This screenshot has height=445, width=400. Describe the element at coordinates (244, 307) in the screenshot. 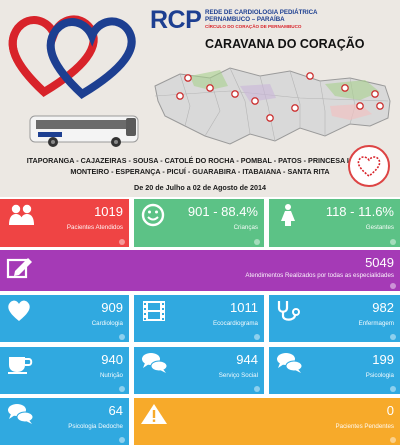

I see `ecocardiograma-value: 1011` at that location.